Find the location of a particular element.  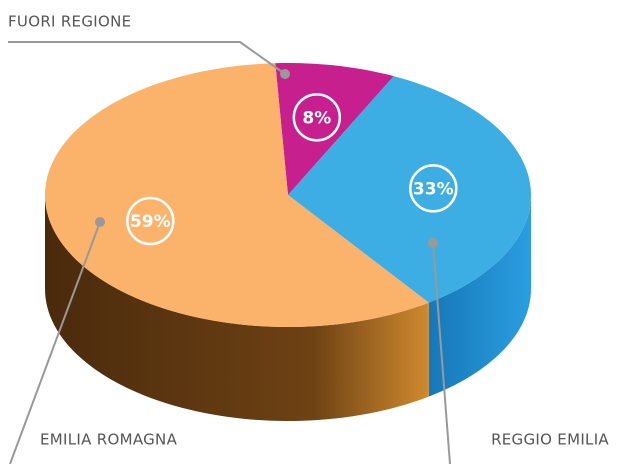

pie-side is located at coordinates (479, 296).